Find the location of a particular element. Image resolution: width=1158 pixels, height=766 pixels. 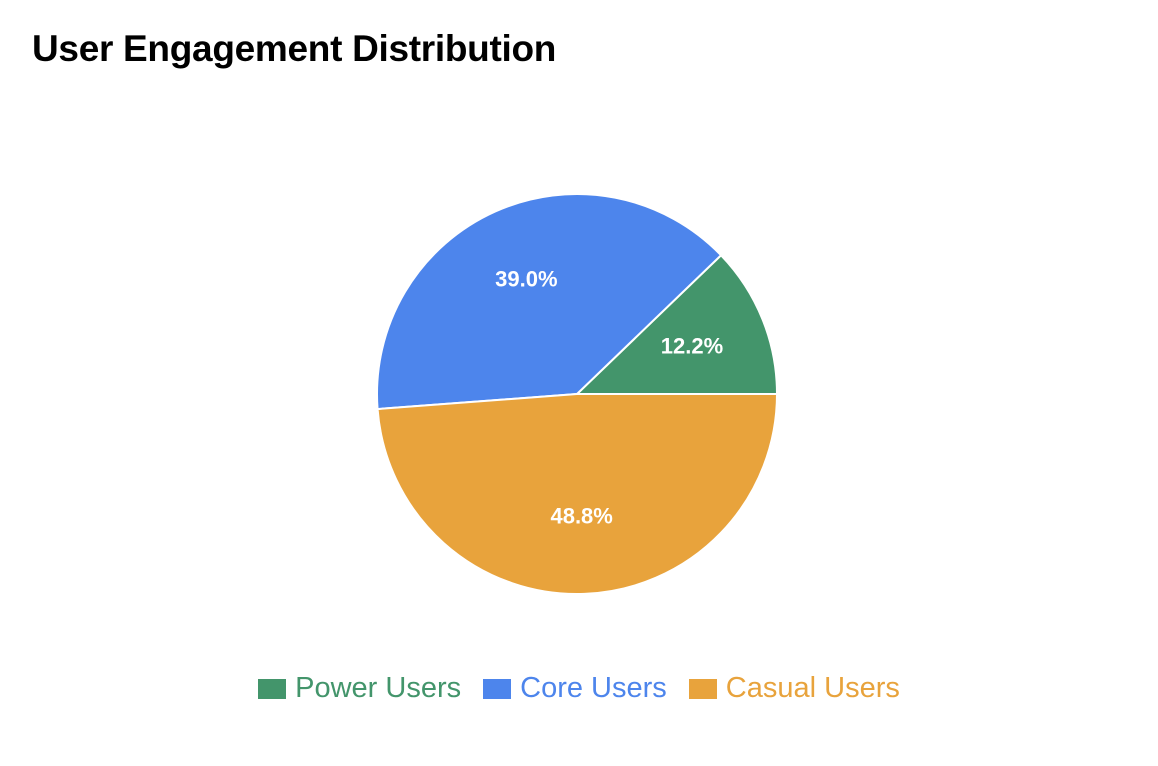

slice-label-core-users: 39.0% is located at coordinates (526, 279).